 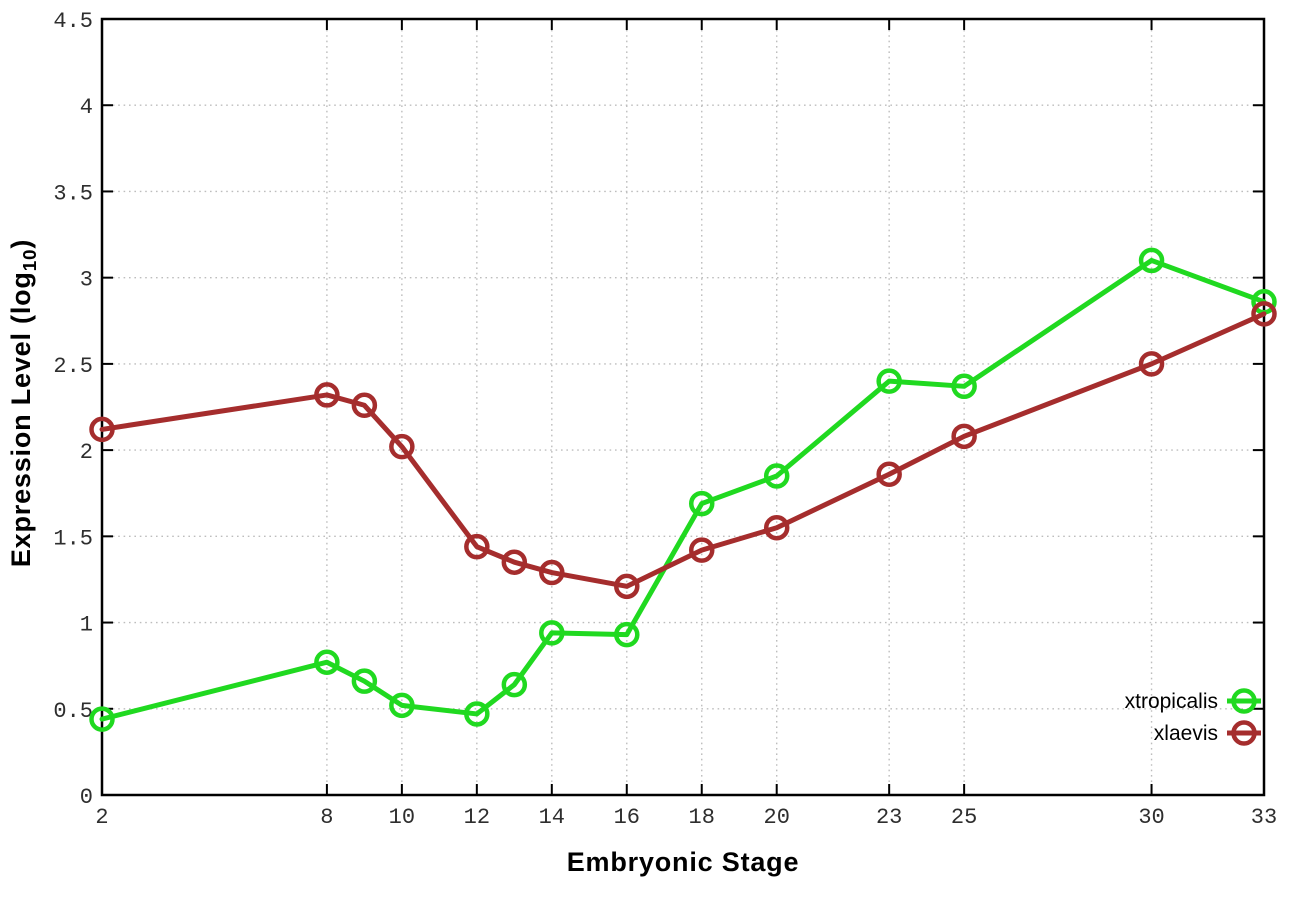 What do you see at coordinates (627, 817) in the screenshot?
I see `x-tick-label: 16` at bounding box center [627, 817].